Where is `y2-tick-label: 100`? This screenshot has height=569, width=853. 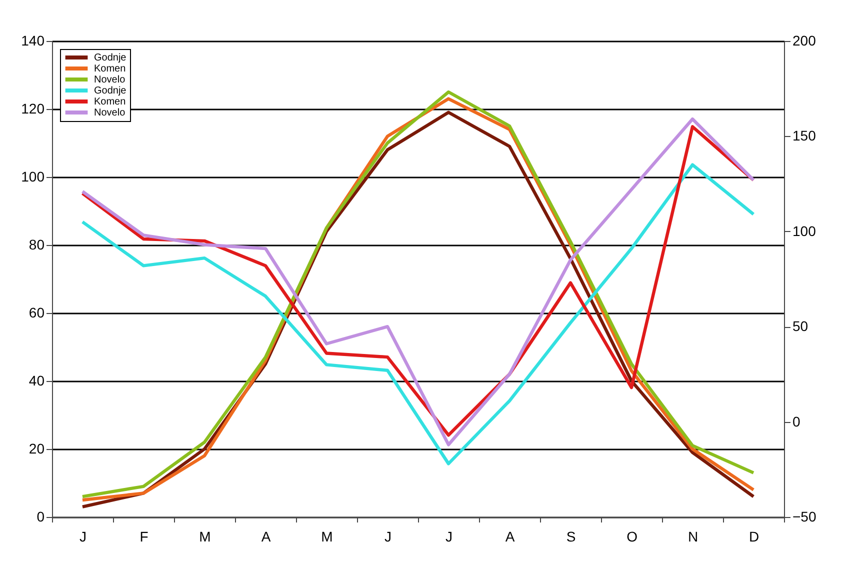 y2-tick-label: 100 is located at coordinates (804, 230).